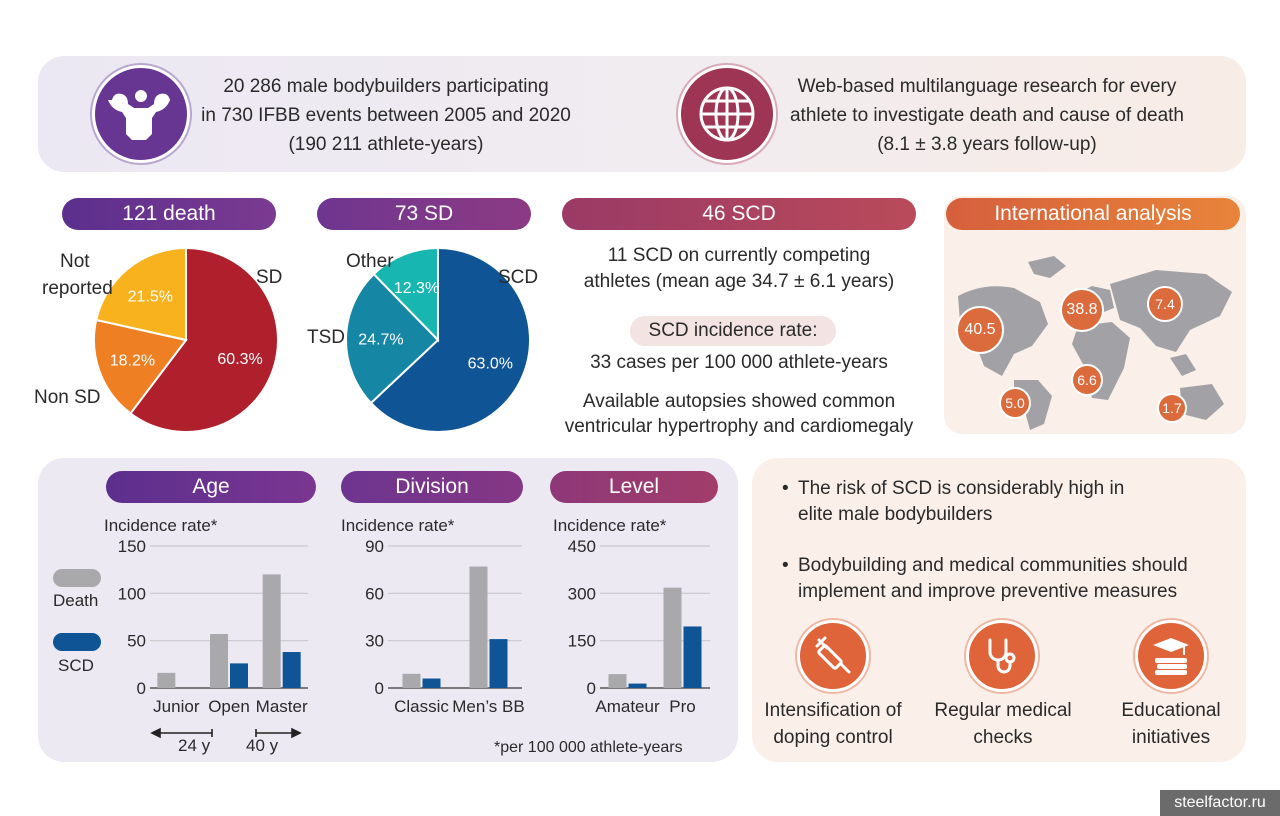  What do you see at coordinates (67, 397) in the screenshot?
I see `pie-label-non-sd: Non SD` at bounding box center [67, 397].